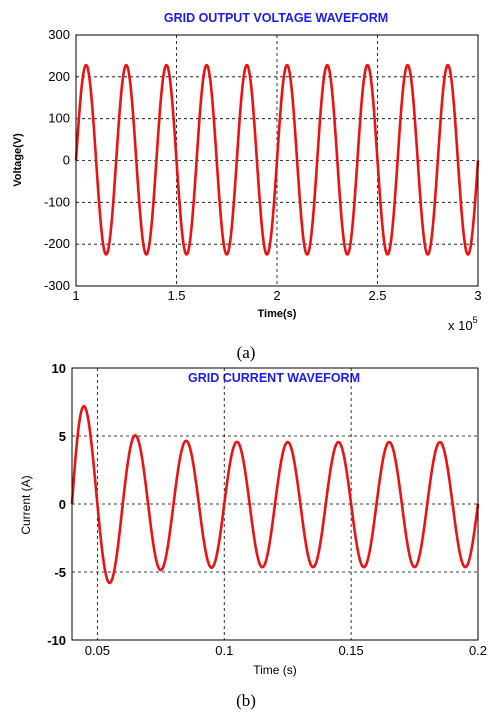  I want to click on current-xtick-label: 0.05, so click(97, 650).